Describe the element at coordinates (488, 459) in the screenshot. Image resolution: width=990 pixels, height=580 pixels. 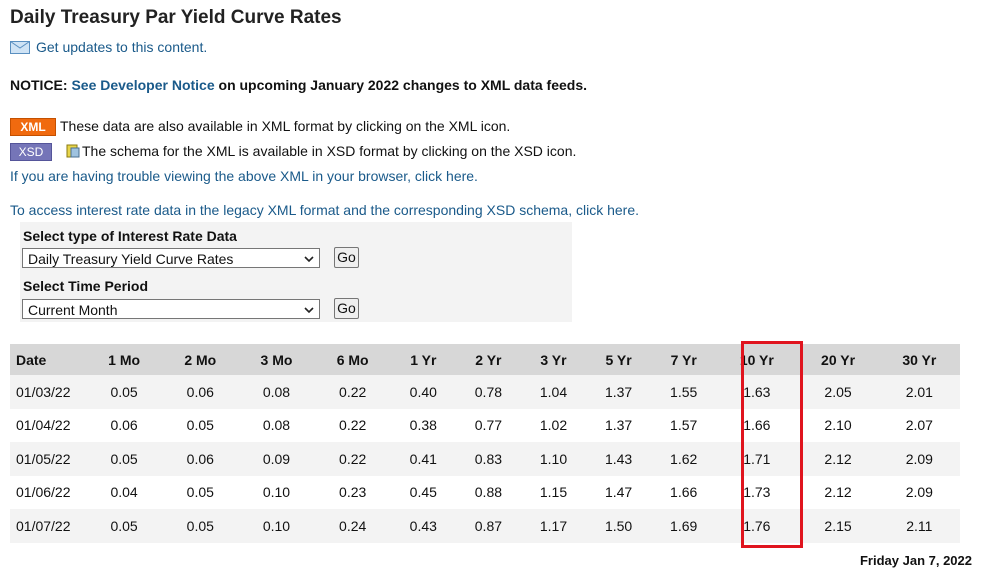
I see `table-cell: 0.83` at that location.